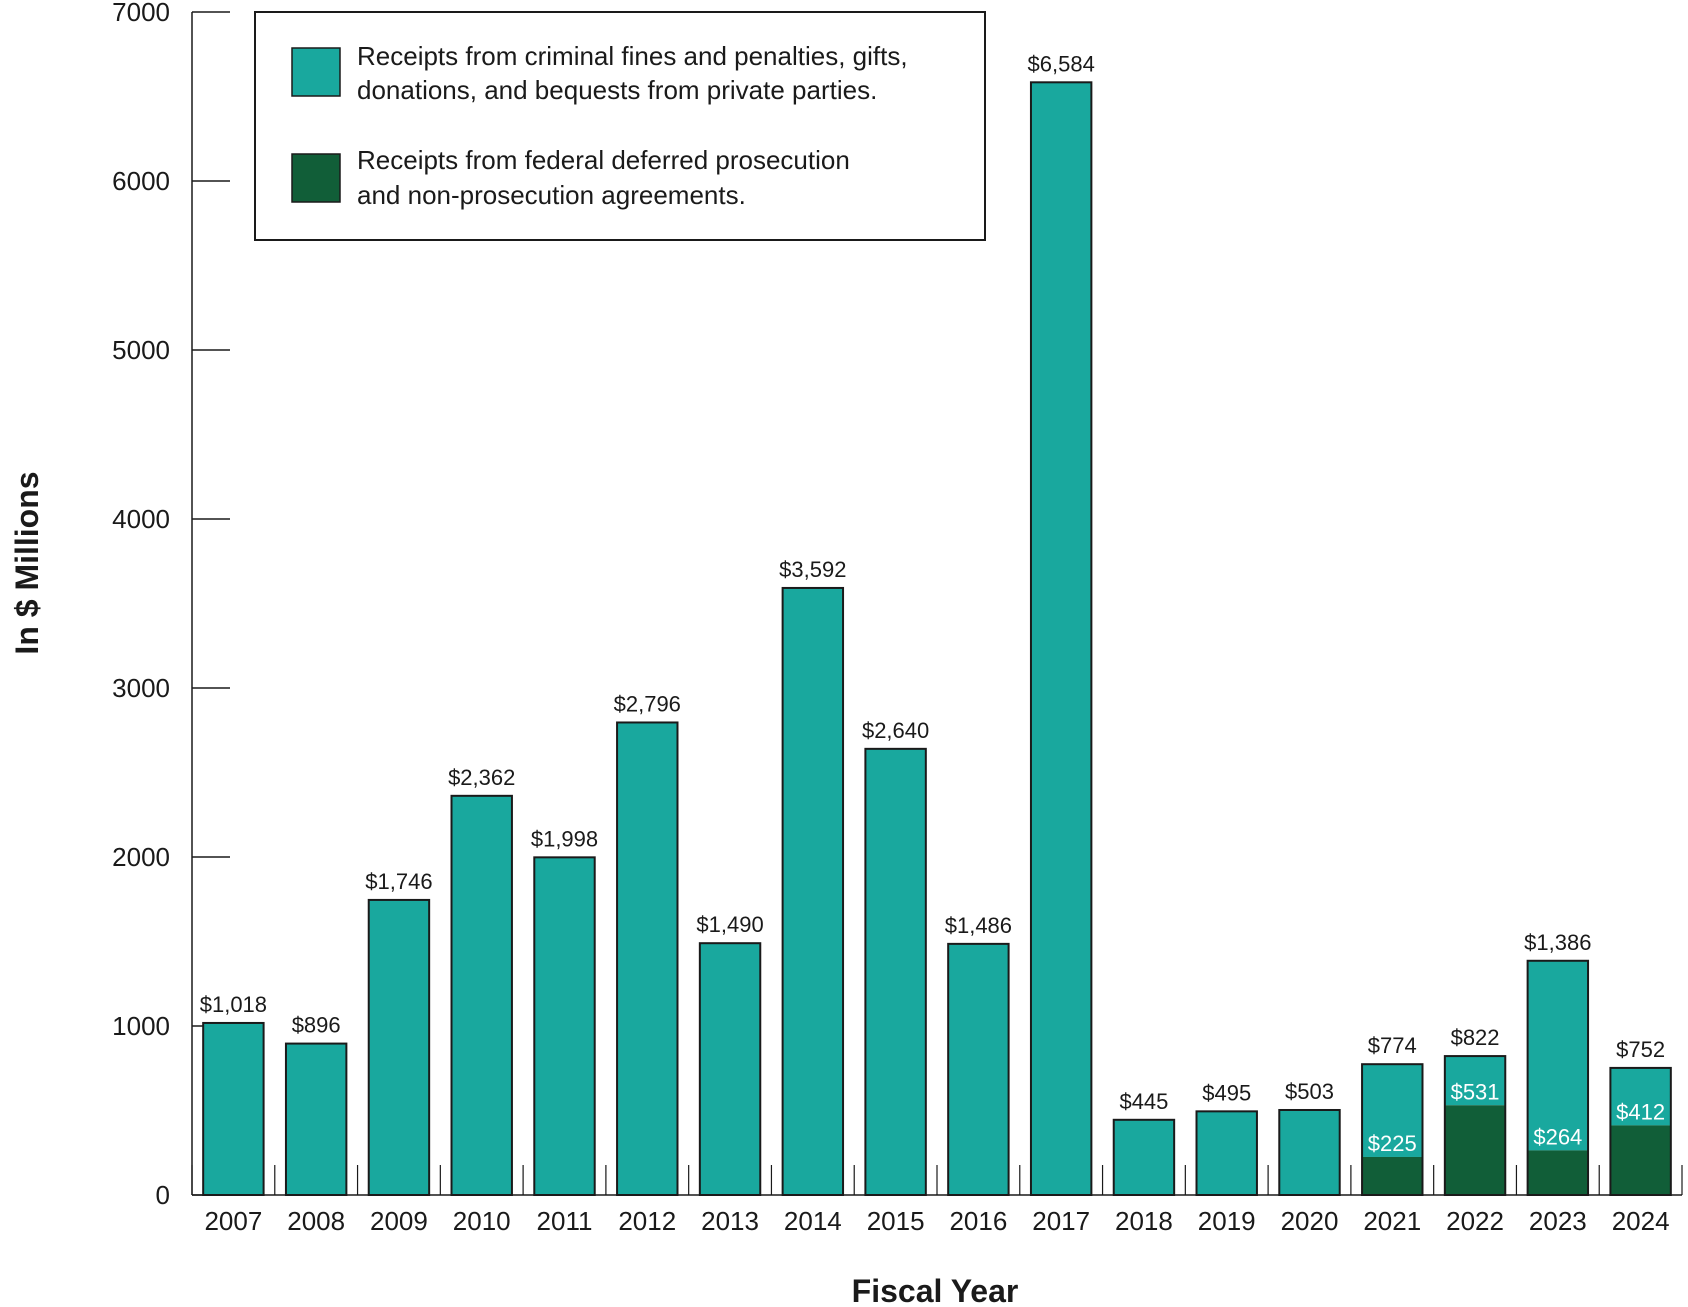 The height and width of the screenshot is (1307, 1688). What do you see at coordinates (316, 1221) in the screenshot?
I see `x-tick-label: 2008` at bounding box center [316, 1221].